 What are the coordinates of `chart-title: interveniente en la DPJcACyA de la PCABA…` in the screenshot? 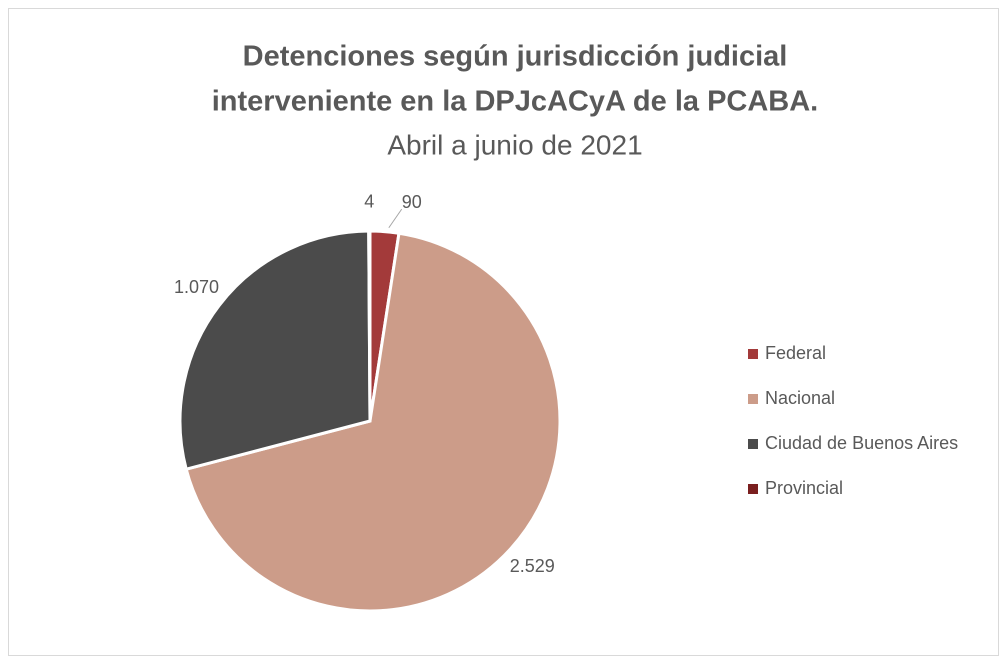 It's located at (515, 102).